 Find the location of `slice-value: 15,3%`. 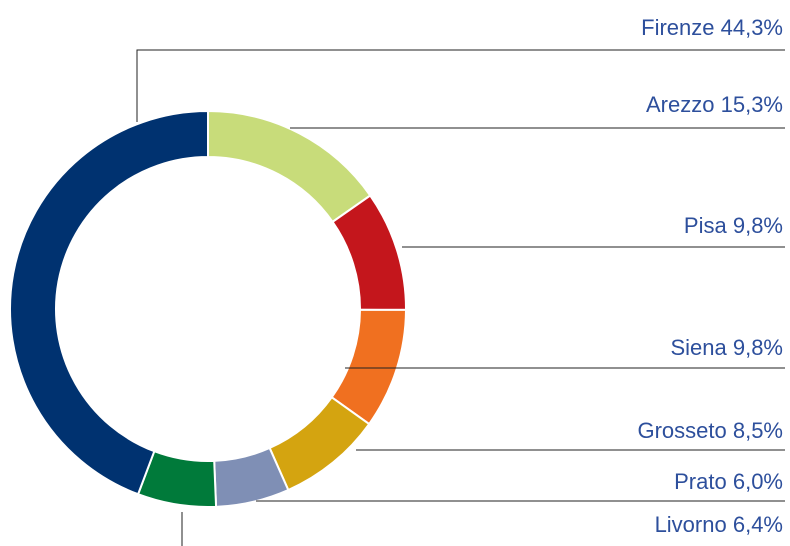

slice-value: 15,3% is located at coordinates (752, 104).